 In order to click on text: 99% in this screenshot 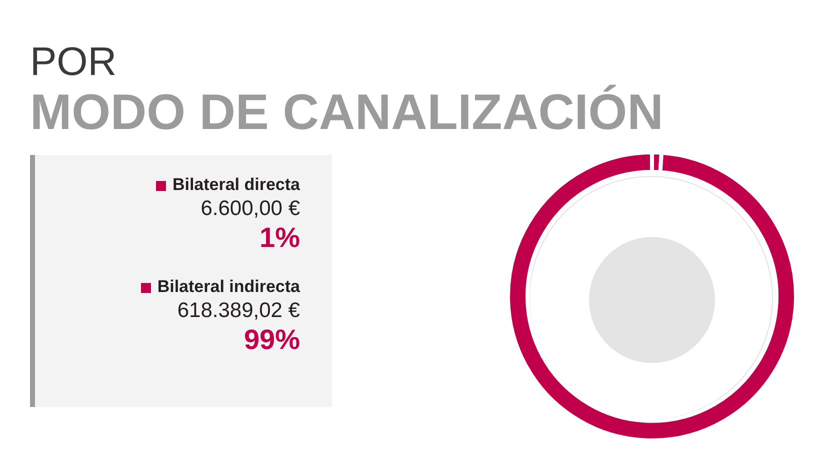, I will do `click(271, 340)`.